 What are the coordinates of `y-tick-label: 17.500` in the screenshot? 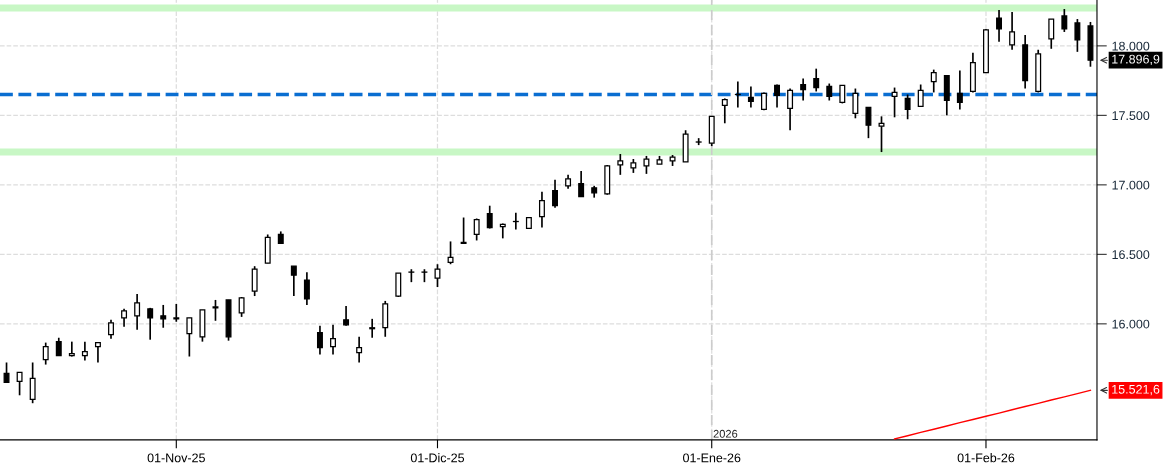 It's located at (1131, 116).